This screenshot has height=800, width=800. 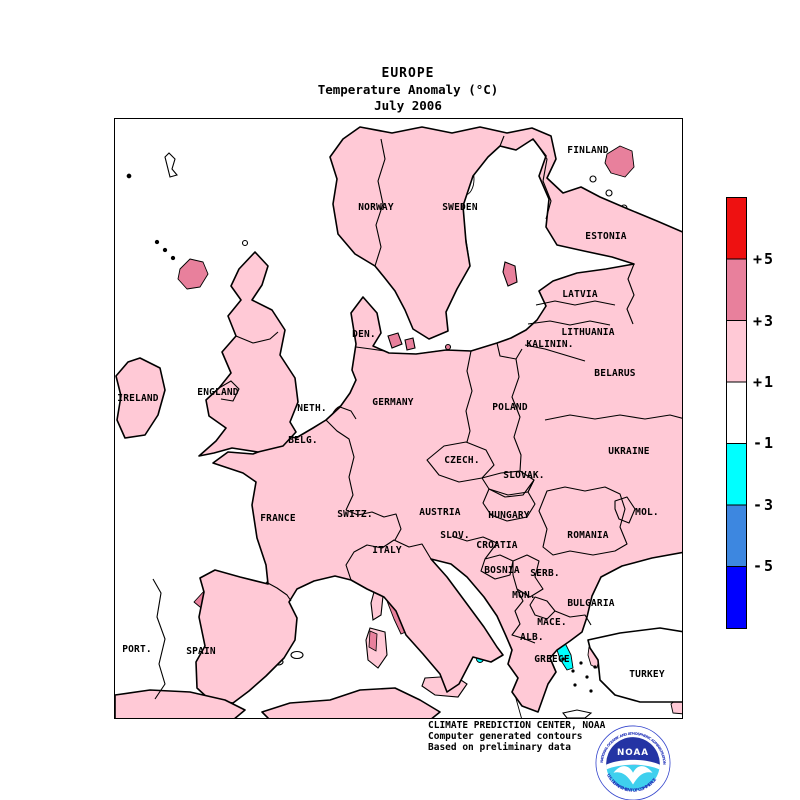 I want to click on credit-line-3: Based on preliminary data, so click(x=499, y=747).